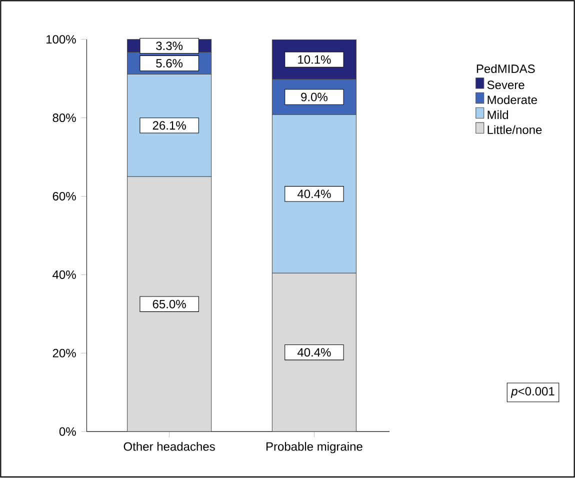 Image resolution: width=575 pixels, height=478 pixels. What do you see at coordinates (314, 448) in the screenshot?
I see `x-tick-label: Probable migraine` at bounding box center [314, 448].